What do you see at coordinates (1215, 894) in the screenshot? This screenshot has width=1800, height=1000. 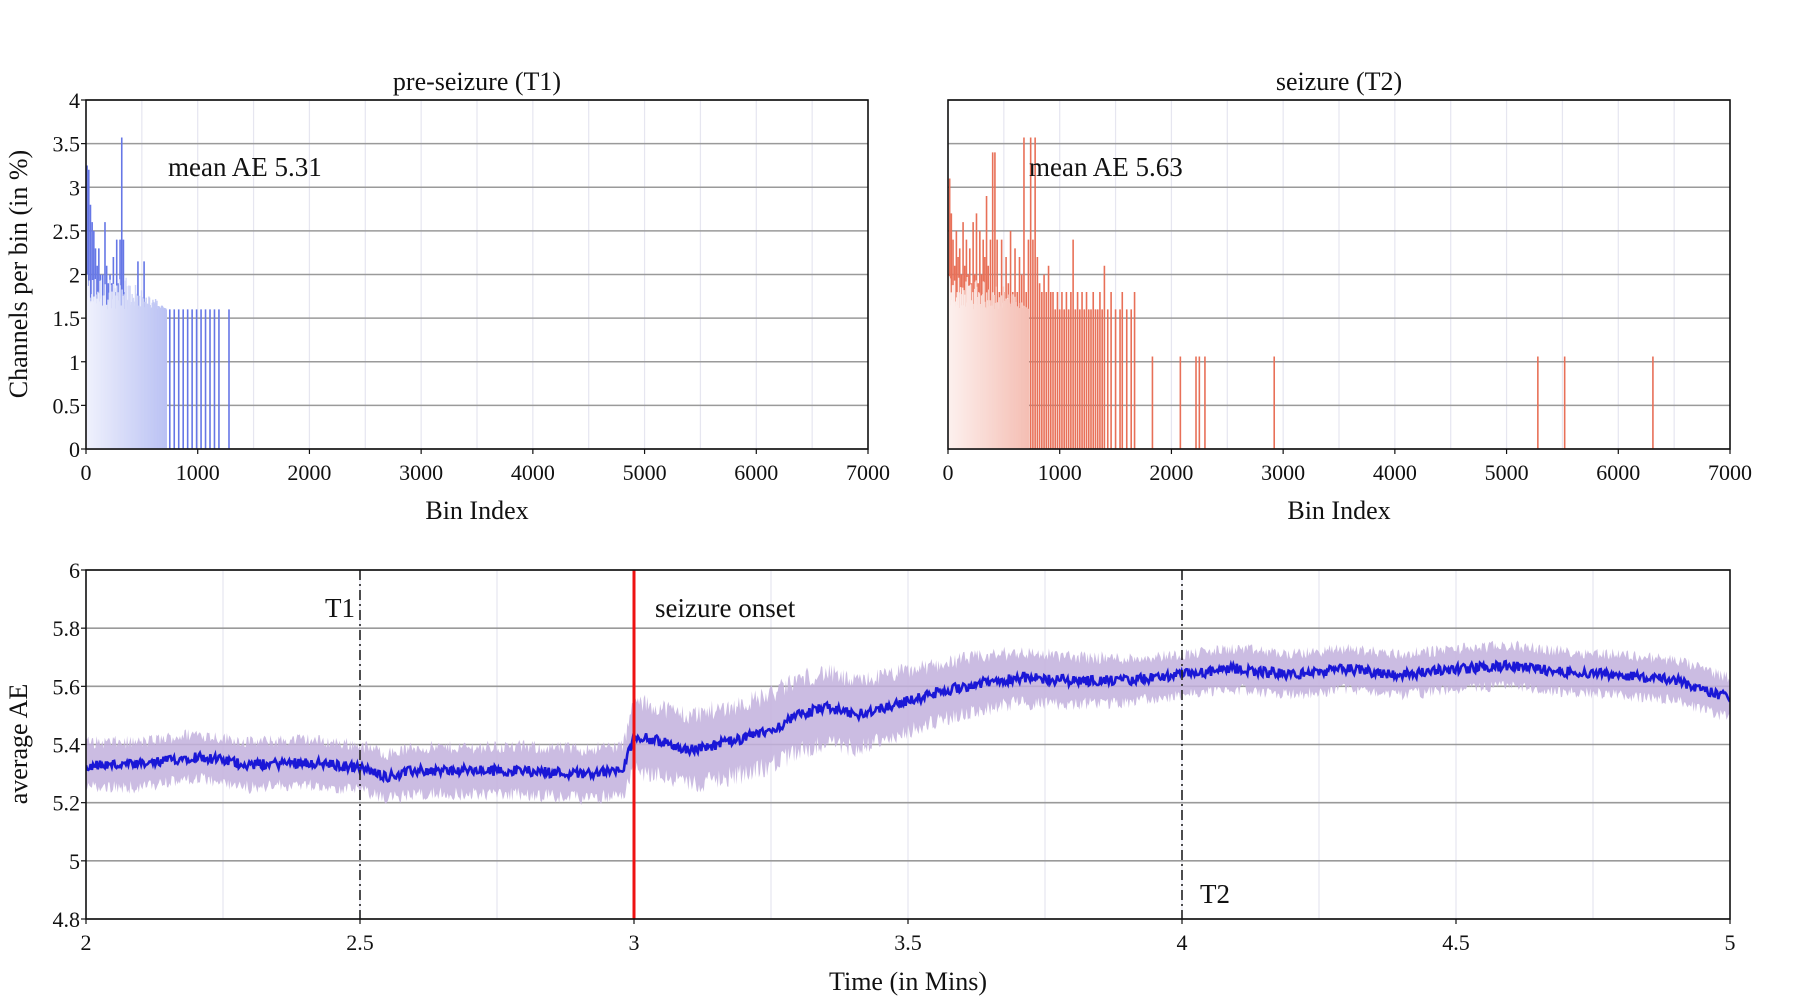 I see `event-marker-label: T2` at bounding box center [1215, 894].